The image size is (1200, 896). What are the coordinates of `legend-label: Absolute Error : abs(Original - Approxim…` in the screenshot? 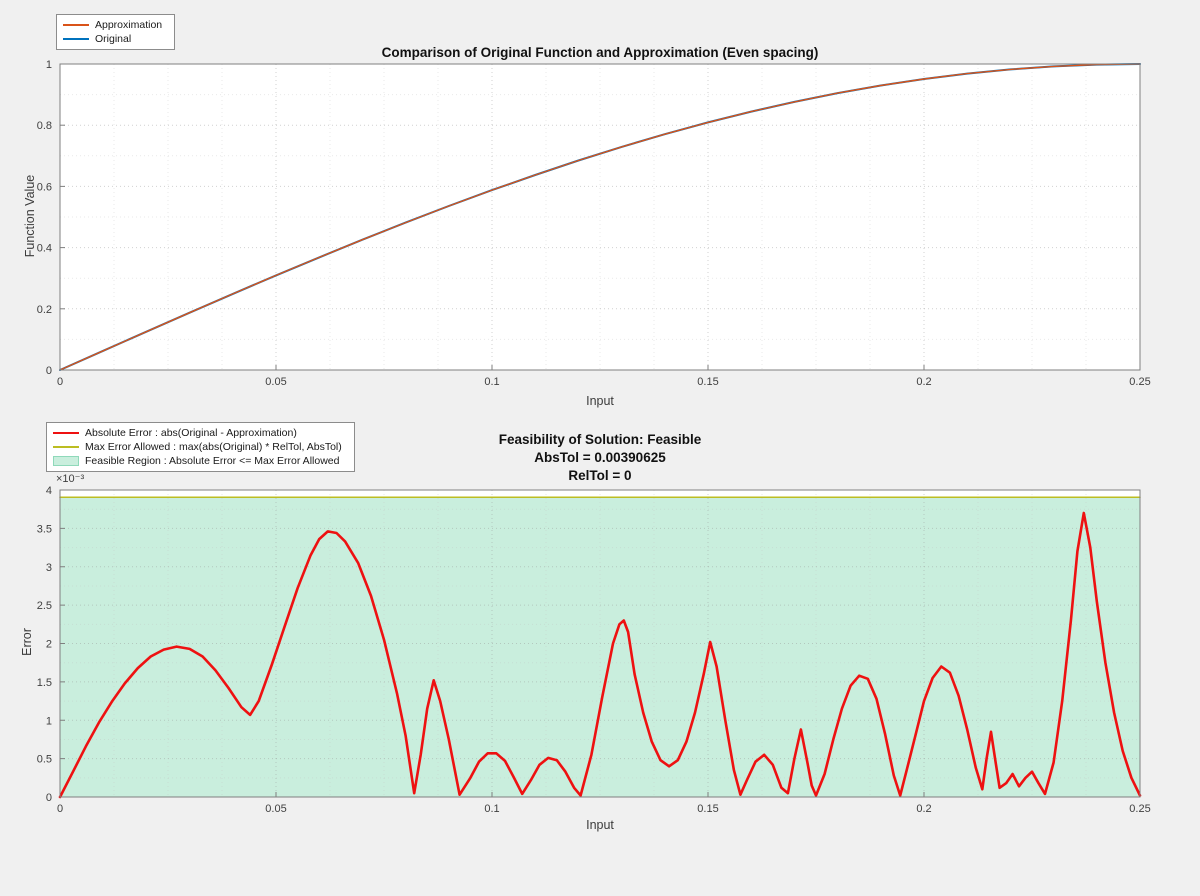 It's located at (191, 433).